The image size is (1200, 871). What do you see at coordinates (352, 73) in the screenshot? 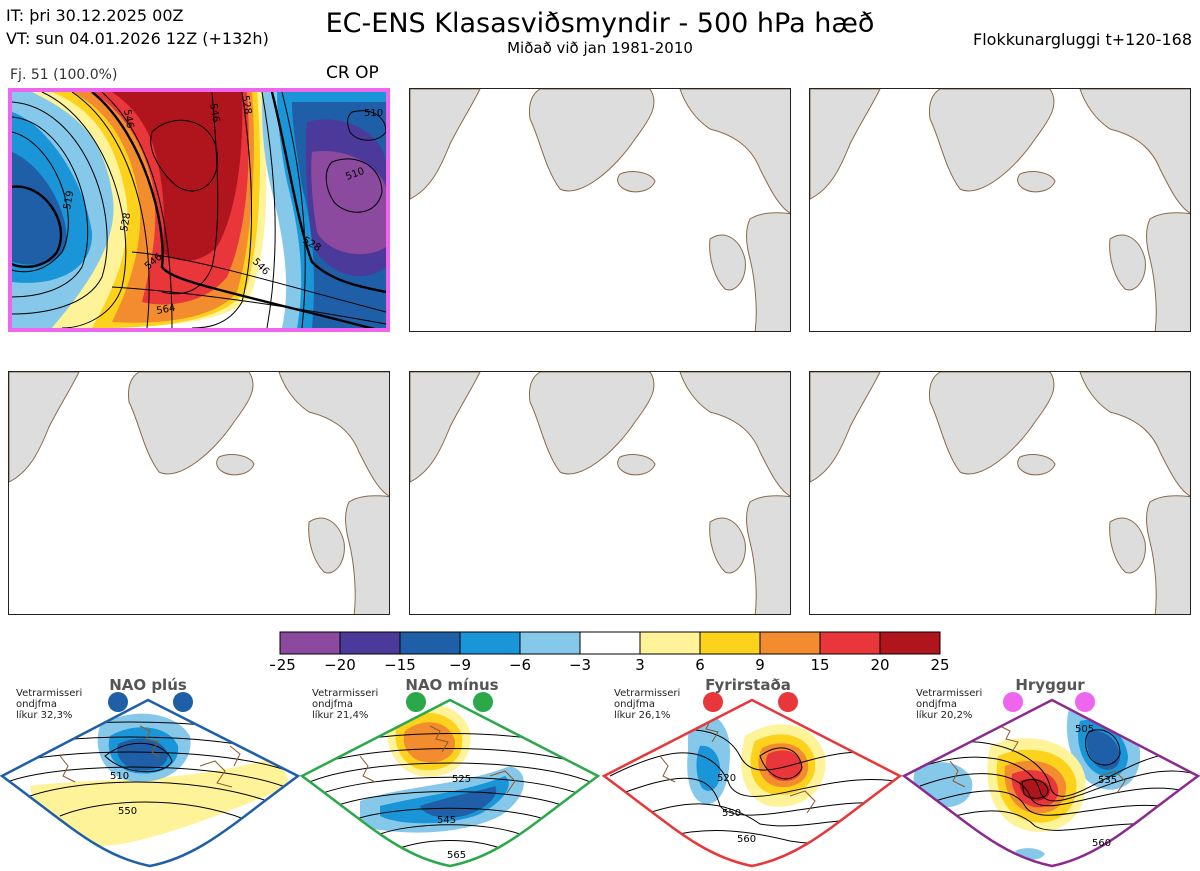
I see `panel-tag: CR OP` at bounding box center [352, 73].